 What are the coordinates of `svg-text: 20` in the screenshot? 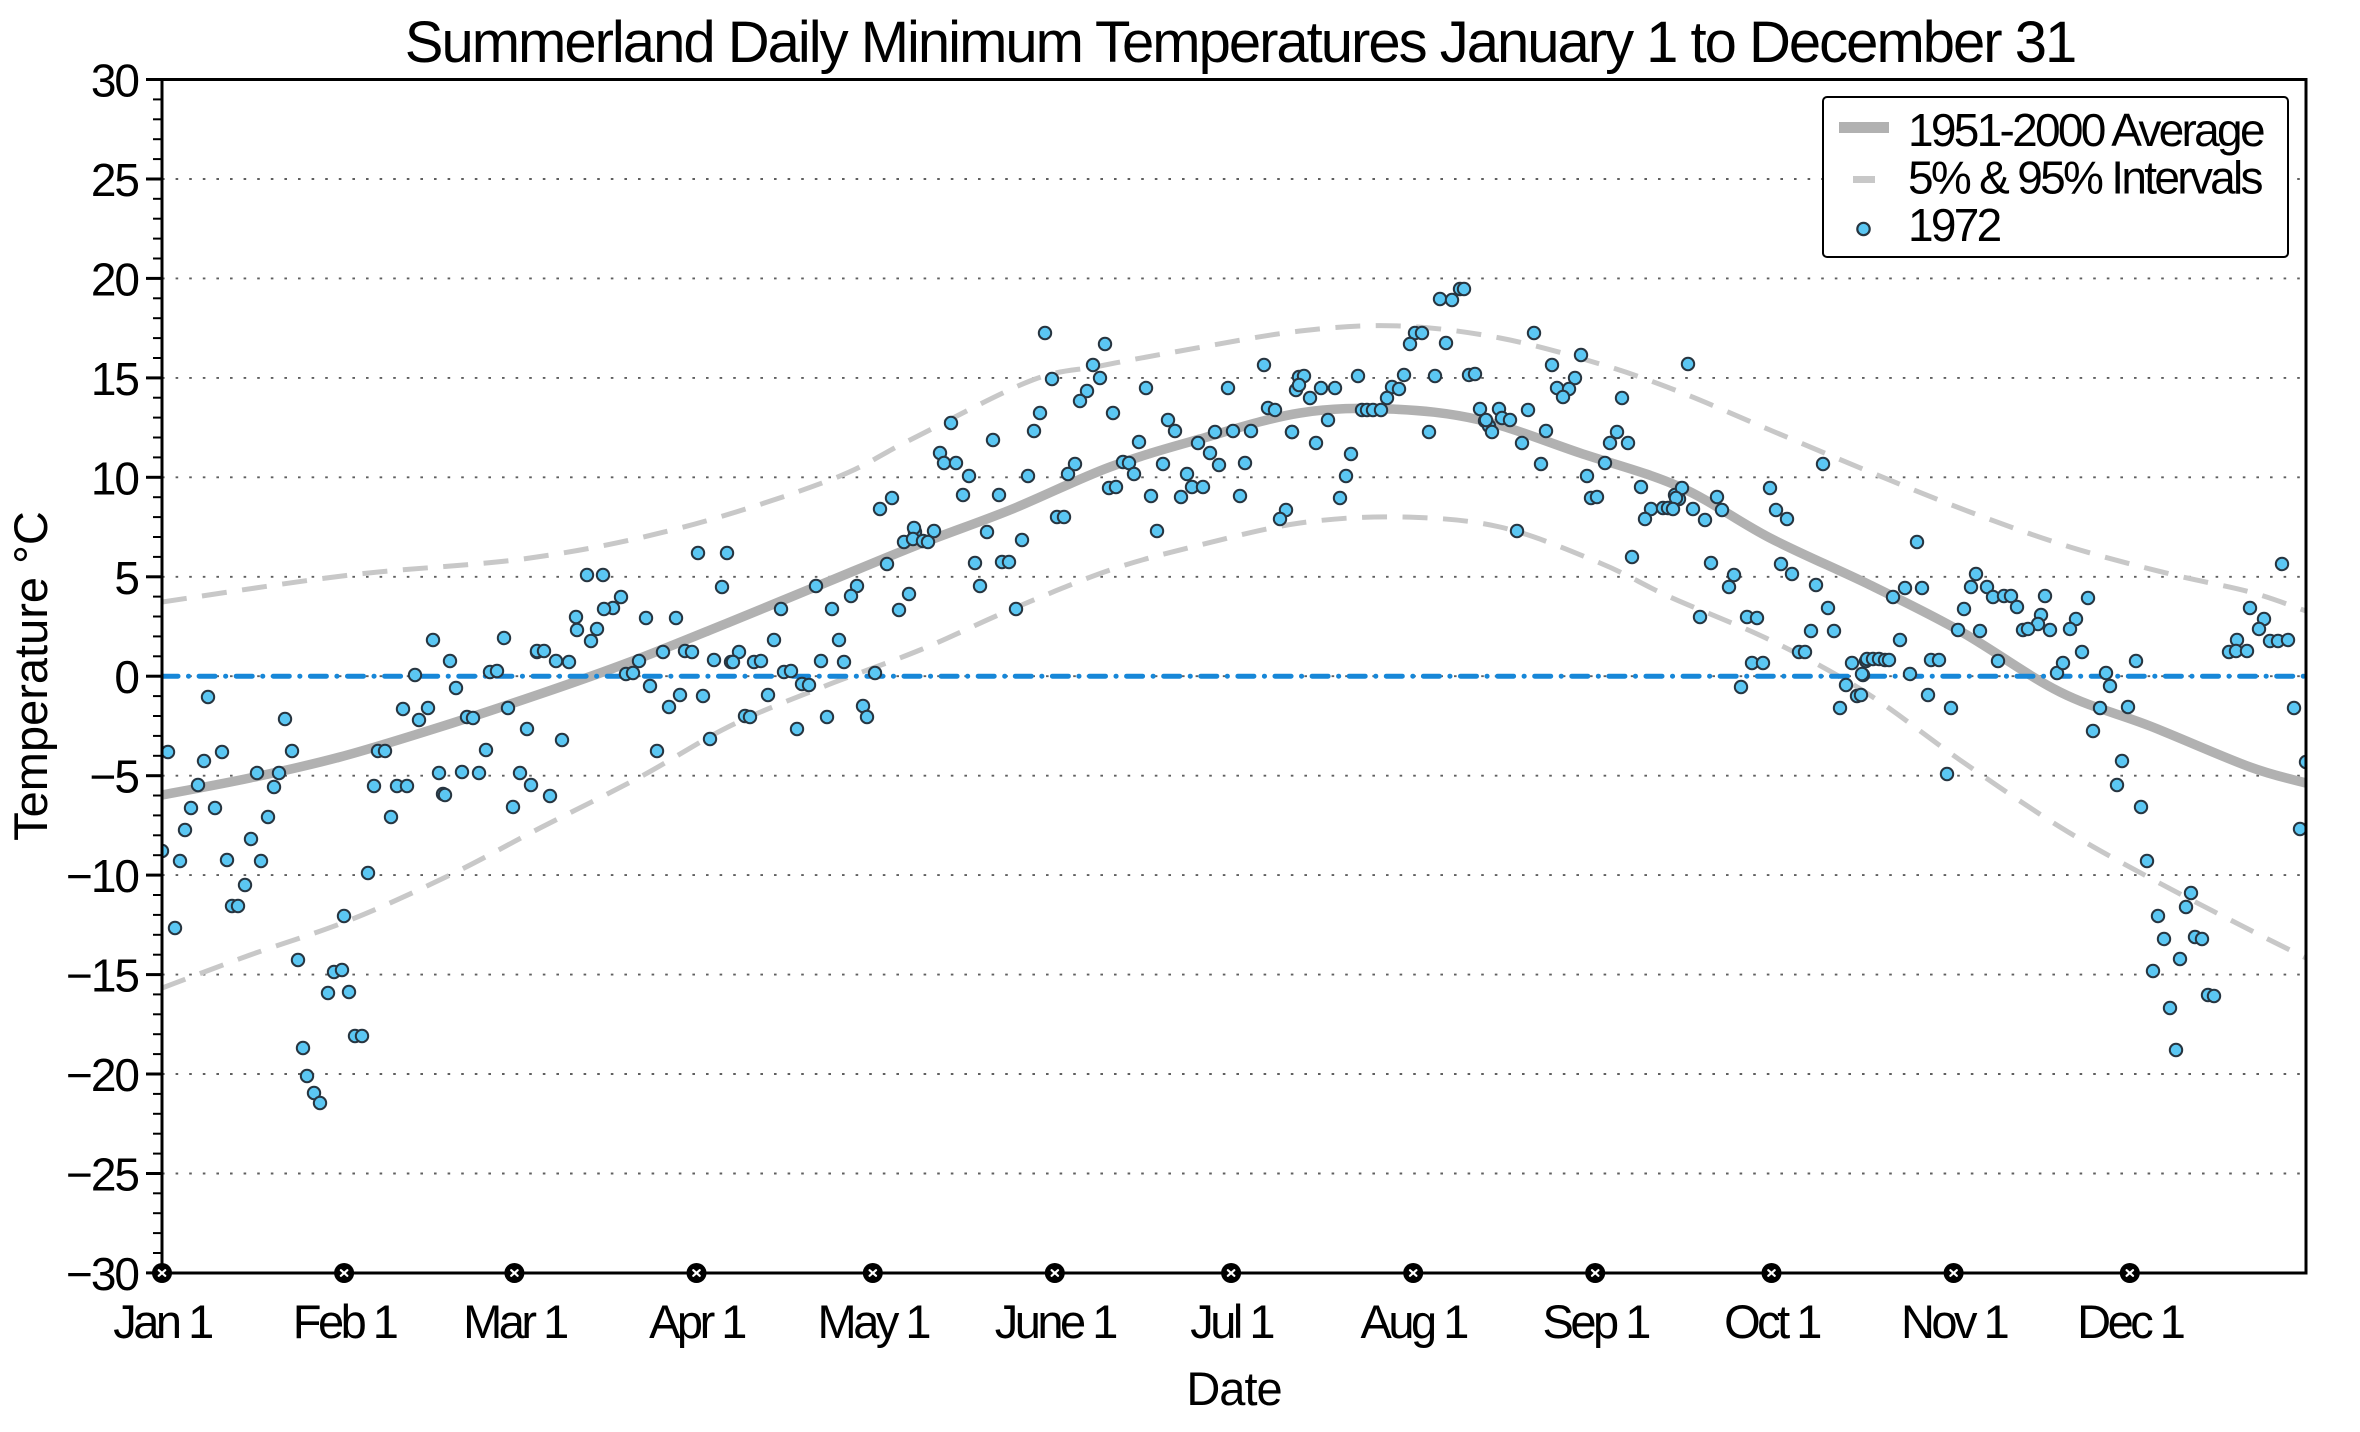 It's located at (115, 279).